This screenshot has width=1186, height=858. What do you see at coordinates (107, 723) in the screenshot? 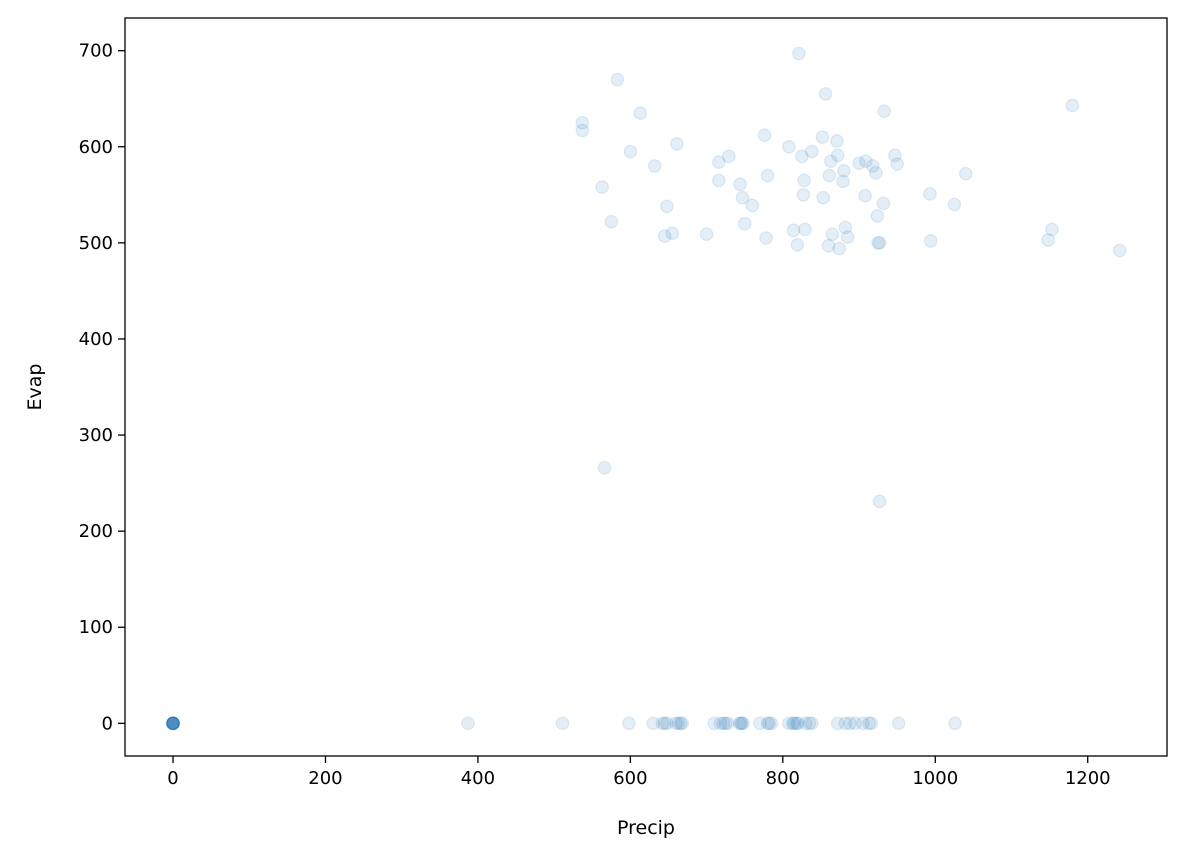
I see `y-tick-label: 0` at bounding box center [107, 723].